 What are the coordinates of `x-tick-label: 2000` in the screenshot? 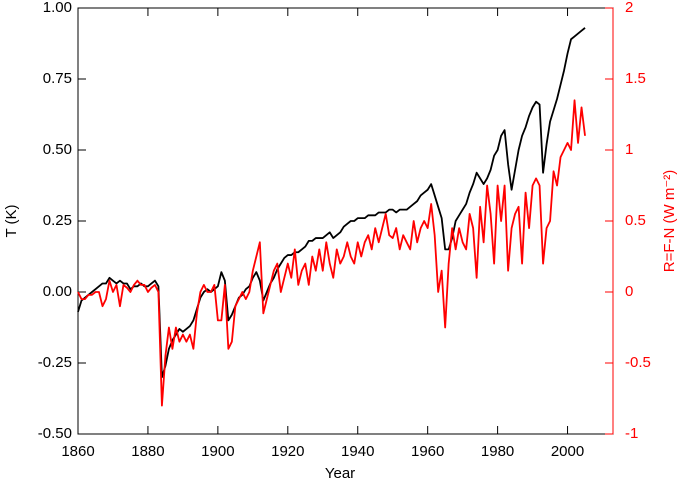 It's located at (567, 451).